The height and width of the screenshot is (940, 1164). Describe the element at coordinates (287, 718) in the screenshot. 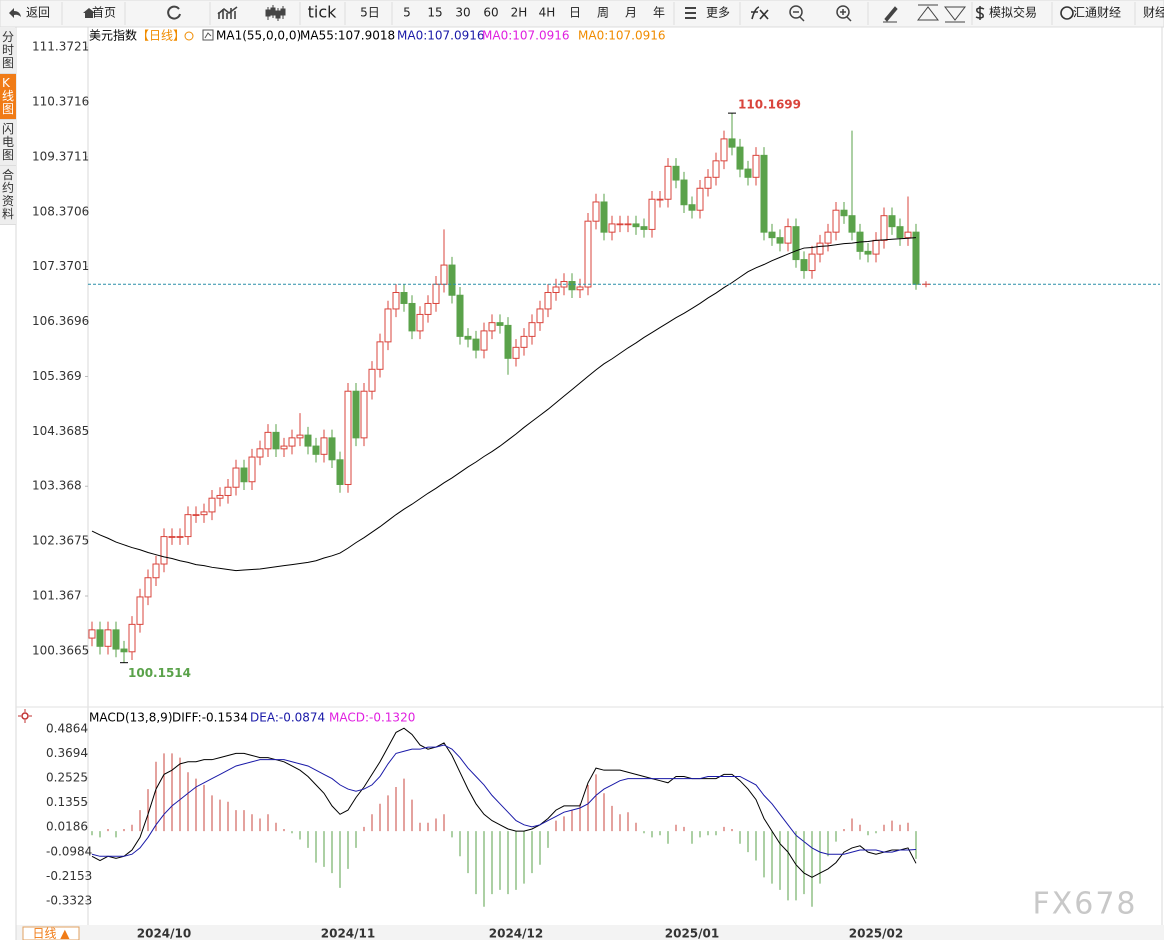

I see `legend-item: DEA:-0.0874` at that location.